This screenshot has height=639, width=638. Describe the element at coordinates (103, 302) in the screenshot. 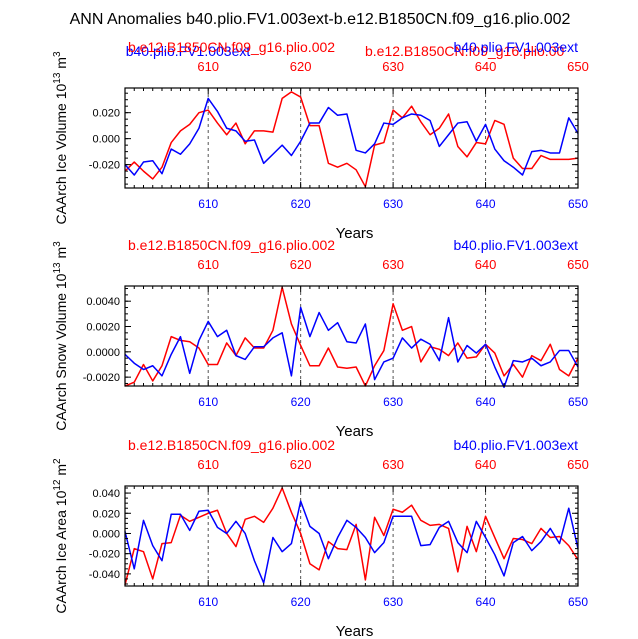

I see `y-tick-label: 0.0040` at that location.